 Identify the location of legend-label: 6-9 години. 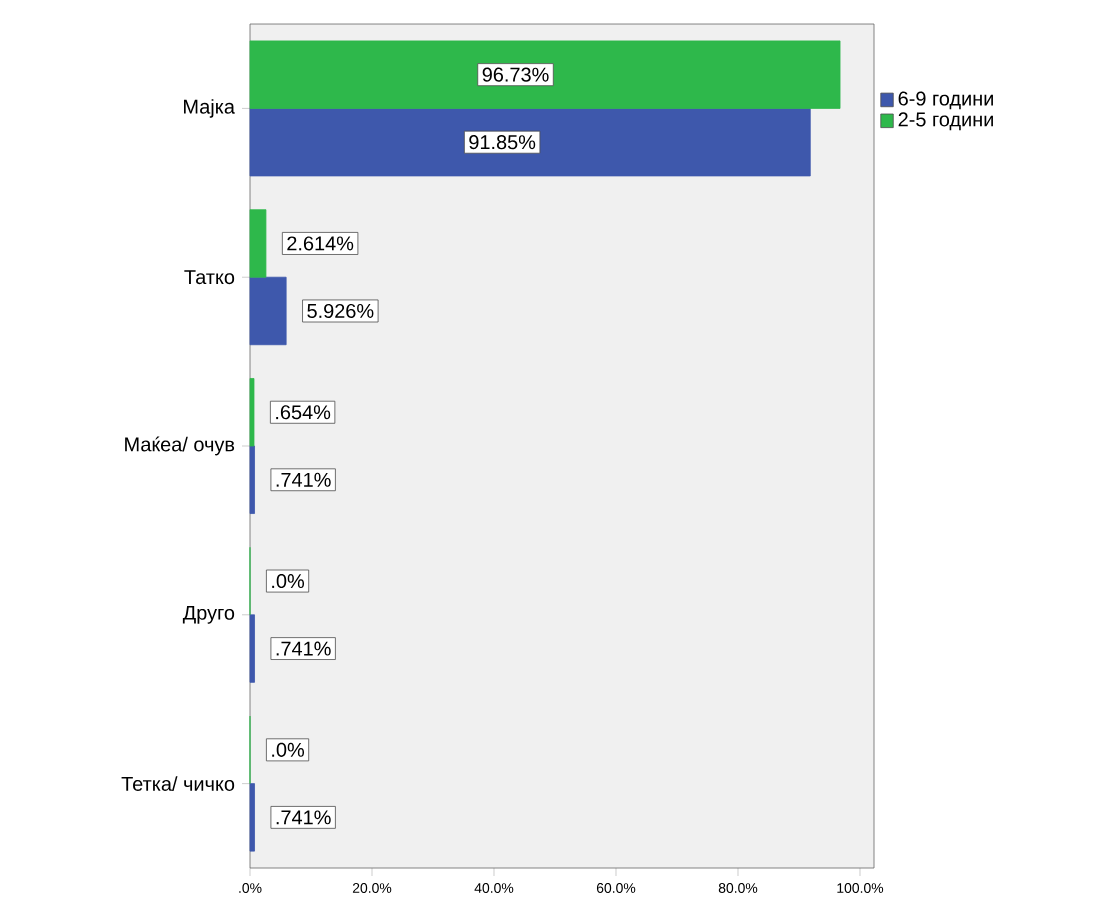
(945, 100).